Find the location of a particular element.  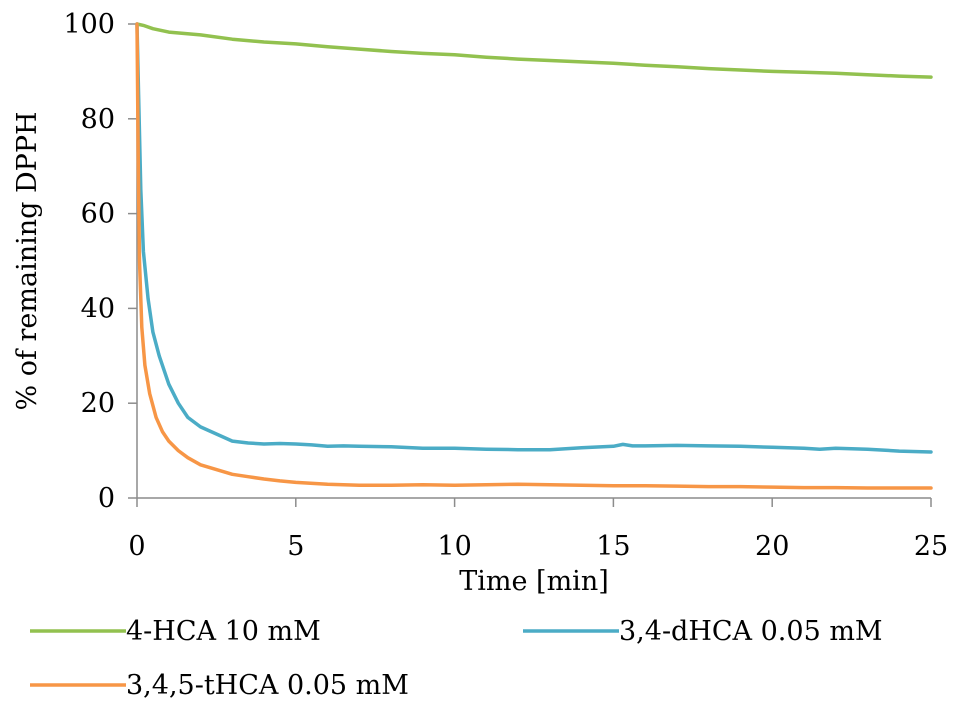

legend-label-3: 3,4,5-tHCA 0.05 mM is located at coordinates (267, 685).